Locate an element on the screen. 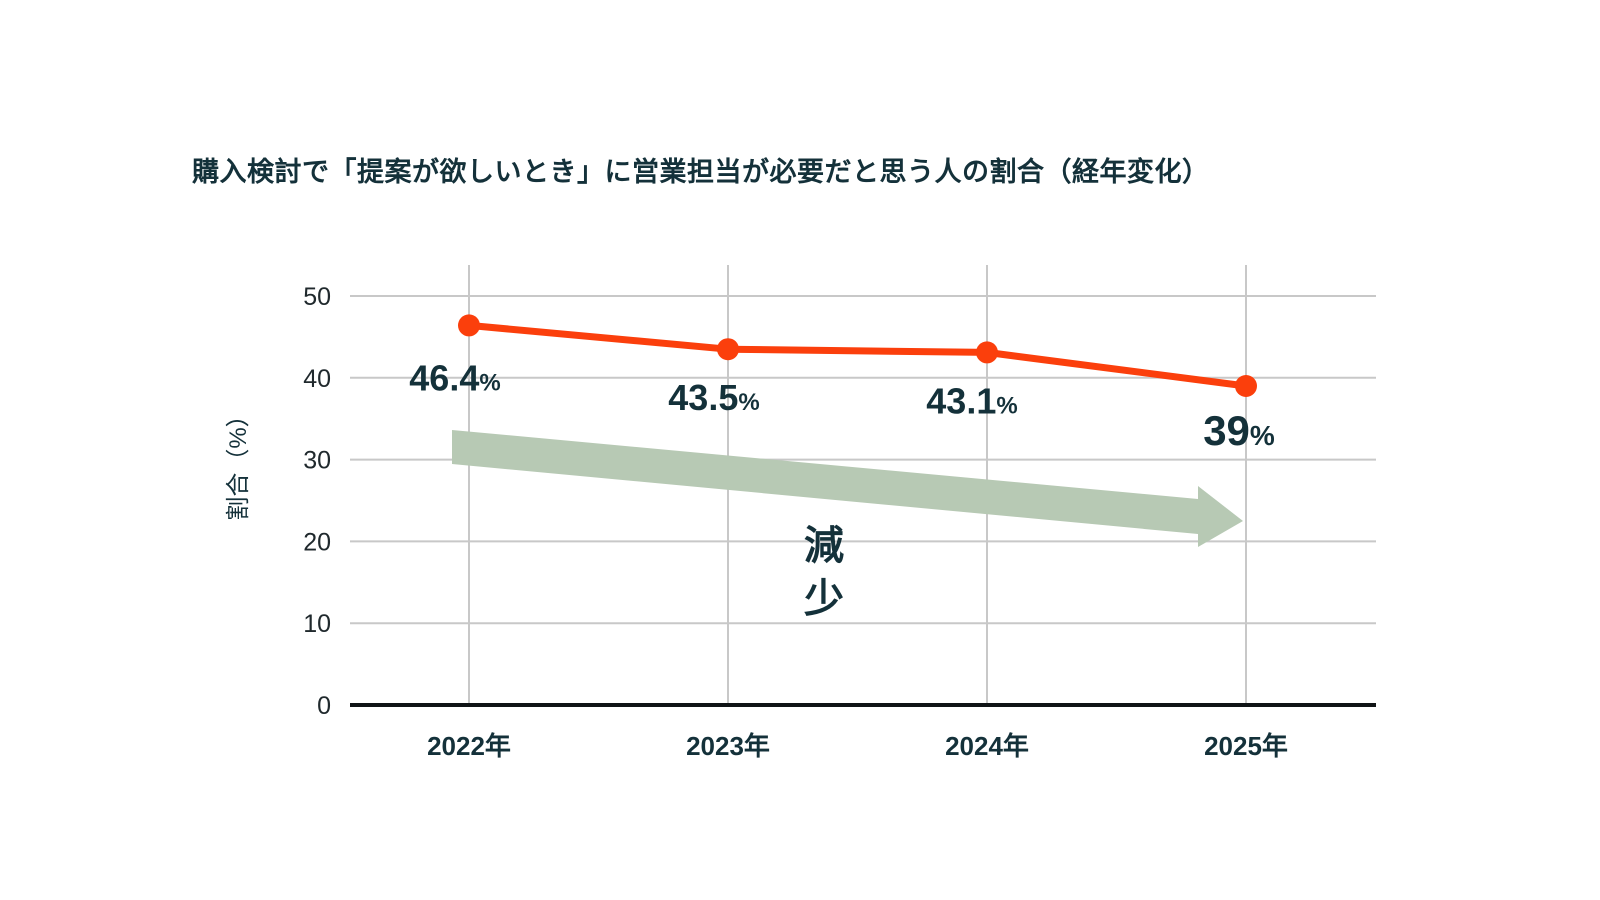 This screenshot has height=900, width=1600. data-label-3: 39% is located at coordinates (1239, 430).